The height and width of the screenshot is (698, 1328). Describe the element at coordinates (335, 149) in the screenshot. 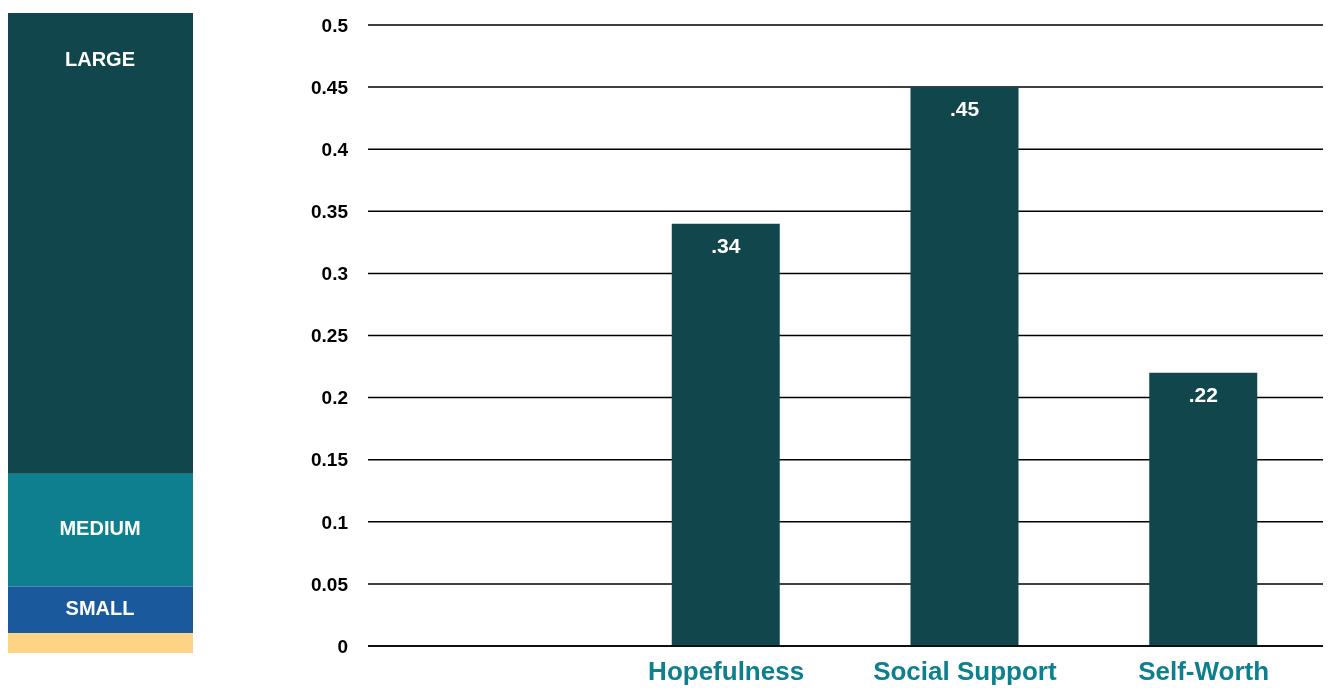

I see `y-tick-label: 0.4` at that location.